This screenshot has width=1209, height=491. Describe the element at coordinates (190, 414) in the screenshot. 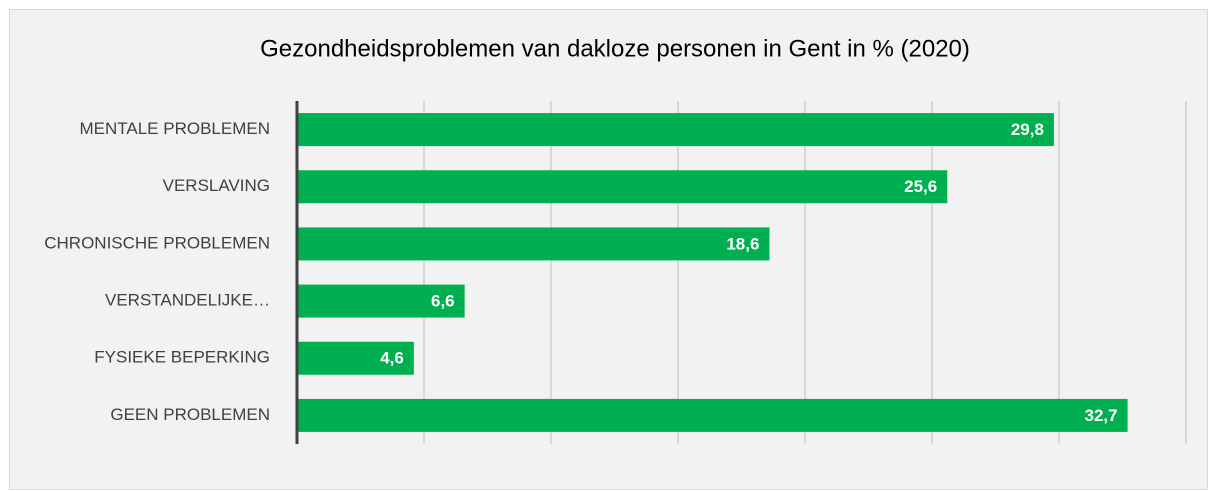

I see `y-tick-label: GEEN PROBLEMEN` at that location.